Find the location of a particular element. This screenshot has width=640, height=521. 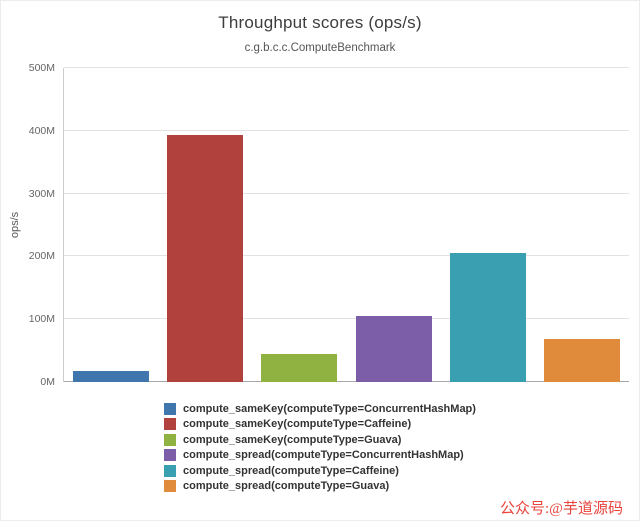

y-tick-label: 500M is located at coordinates (41, 68).